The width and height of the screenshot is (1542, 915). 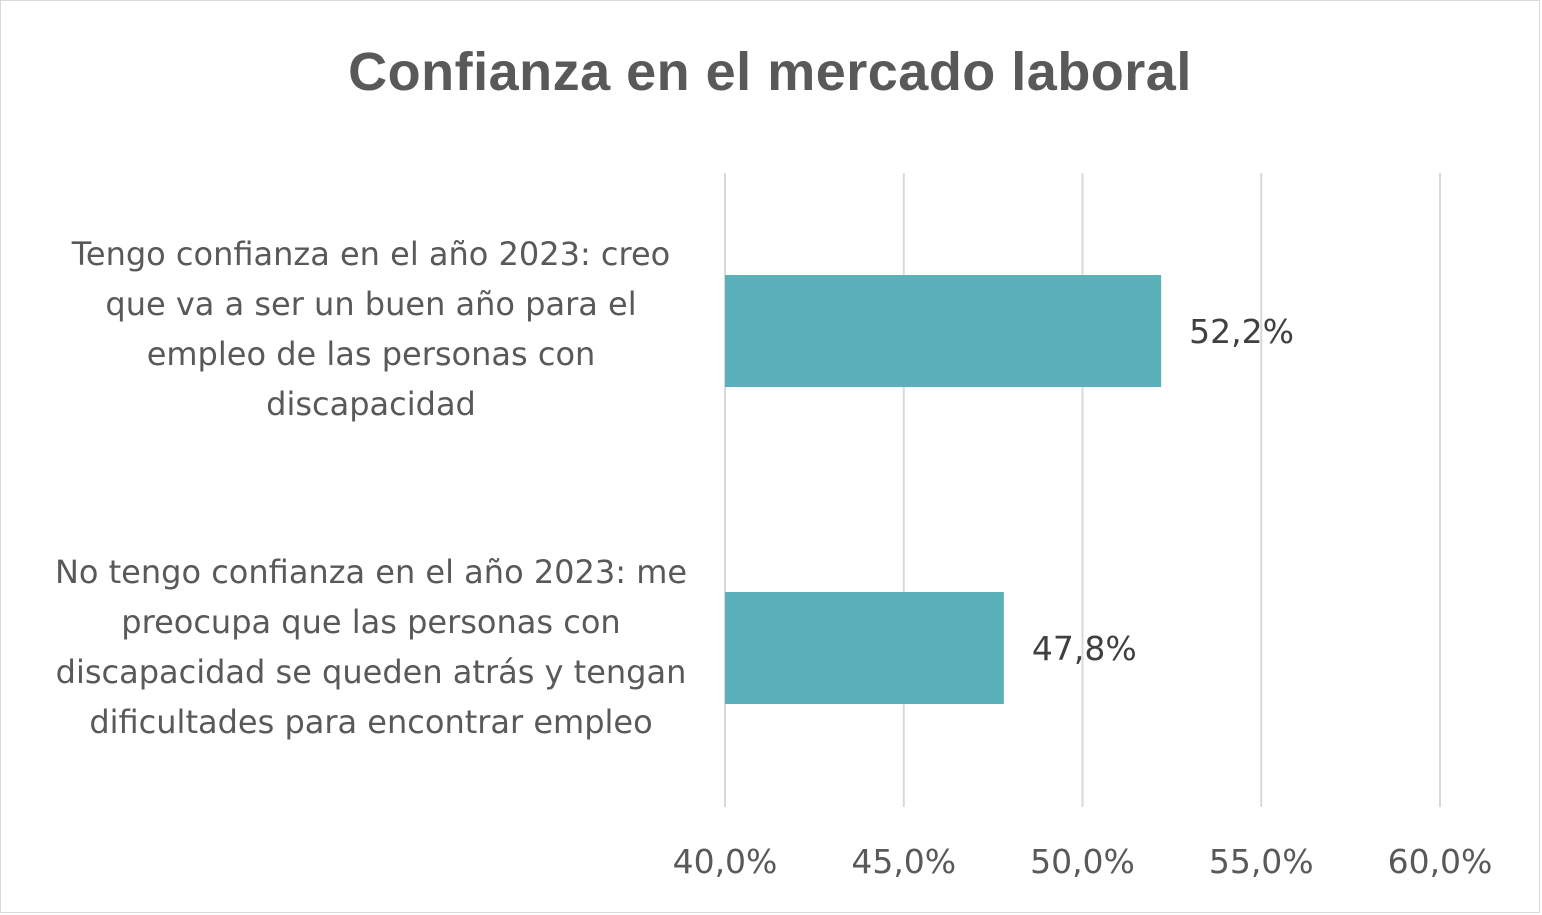 I want to click on data-label-0: 52,2%, so click(x=1241, y=331).